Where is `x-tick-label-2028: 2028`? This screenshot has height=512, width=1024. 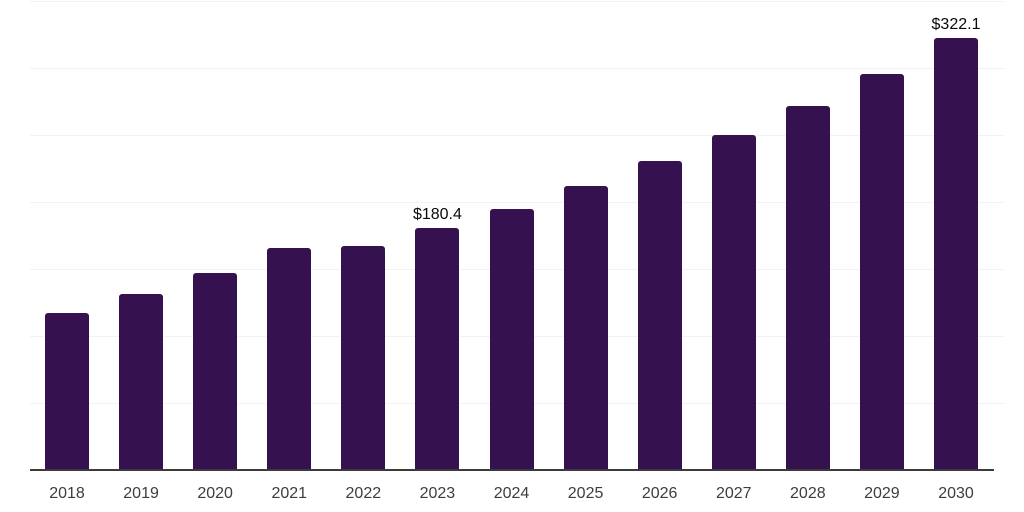
x-tick-label-2028: 2028 is located at coordinates (808, 493).